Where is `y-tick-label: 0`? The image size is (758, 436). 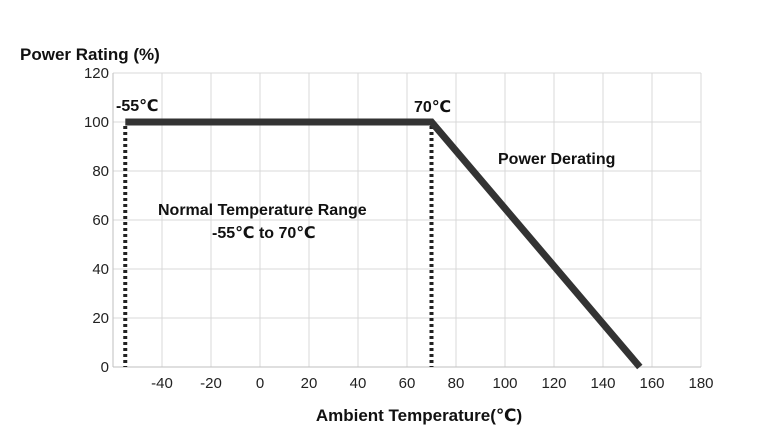
y-tick-label: 0 is located at coordinates (105, 367).